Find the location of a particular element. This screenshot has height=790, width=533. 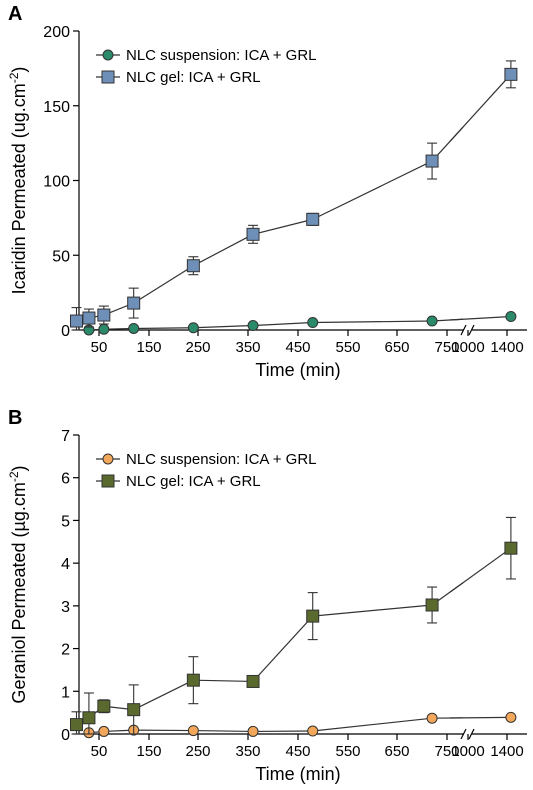

y-axis-title: Icaridin Permeated (ug.cm-2) is located at coordinates (18, 181).